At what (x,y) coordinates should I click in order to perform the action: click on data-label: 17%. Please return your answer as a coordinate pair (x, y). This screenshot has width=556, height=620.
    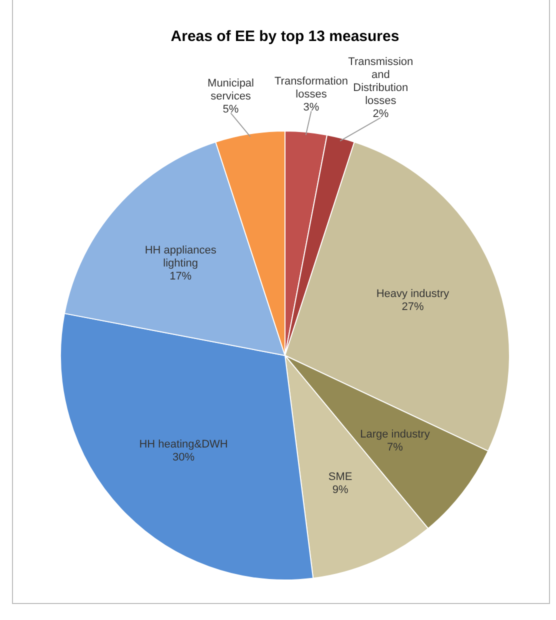
    Looking at the image, I should click on (181, 276).